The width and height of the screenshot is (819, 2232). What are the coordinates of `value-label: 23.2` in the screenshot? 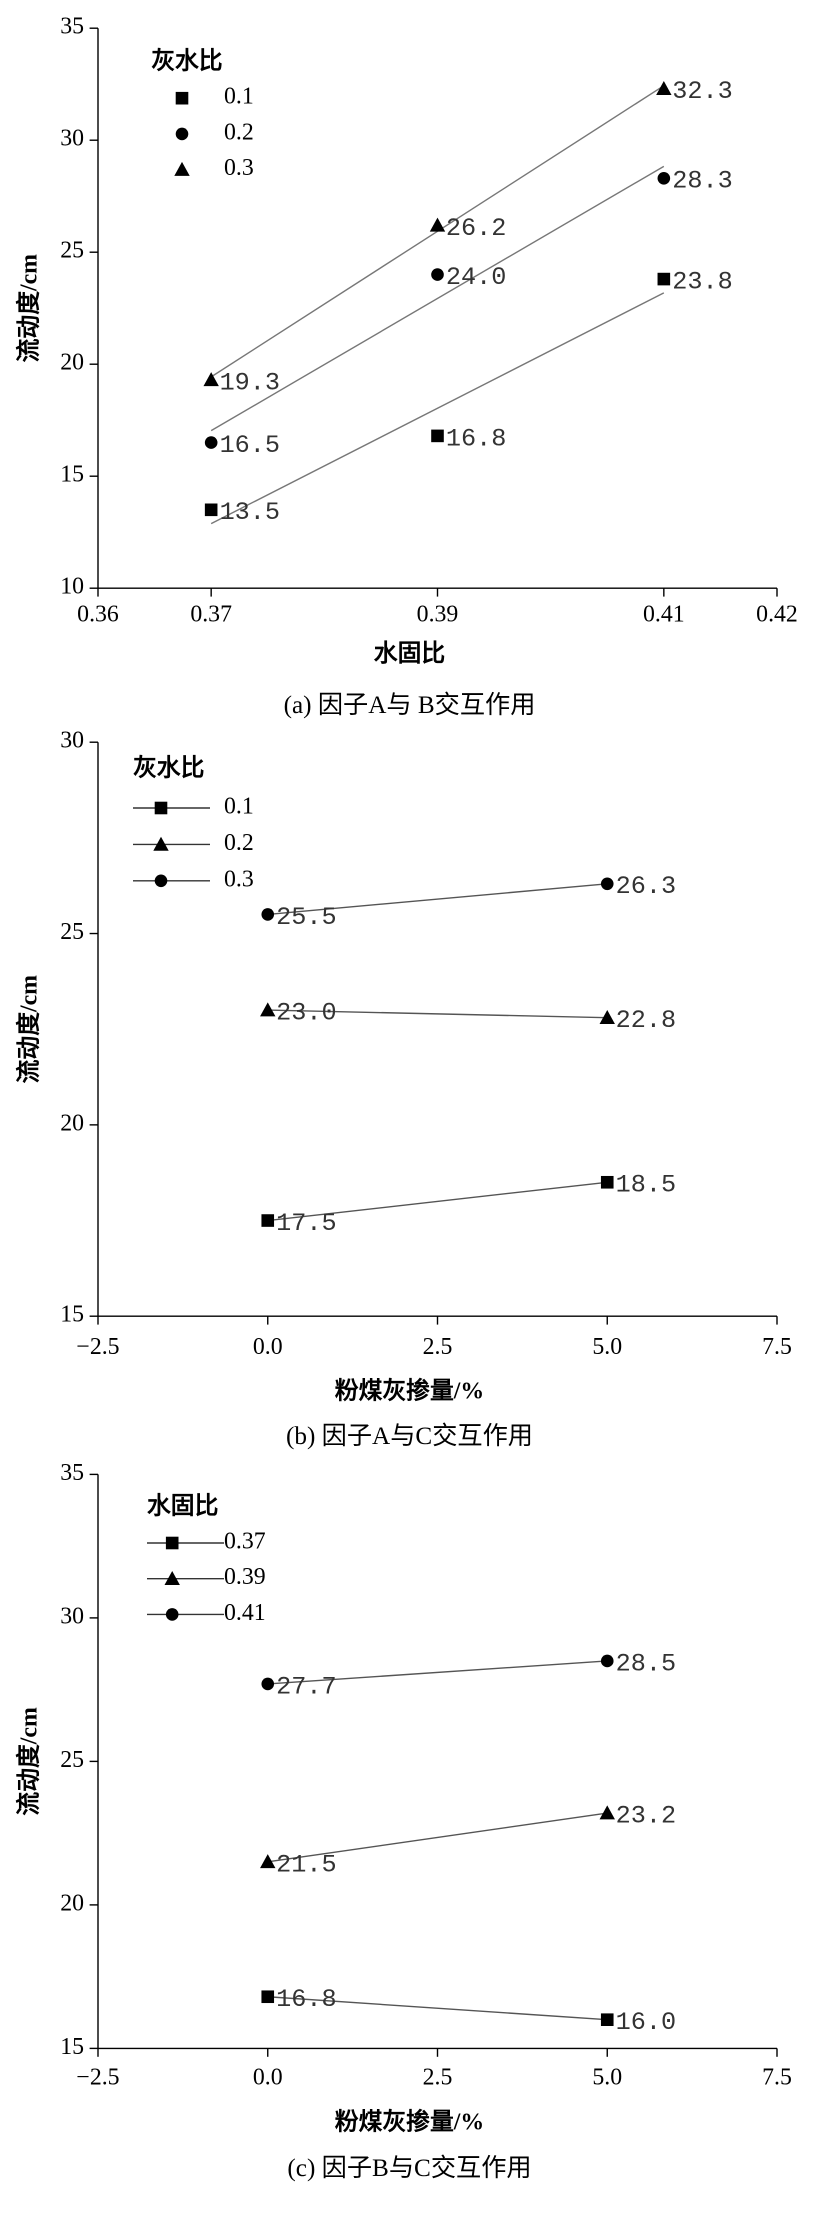 It's located at (646, 1816).